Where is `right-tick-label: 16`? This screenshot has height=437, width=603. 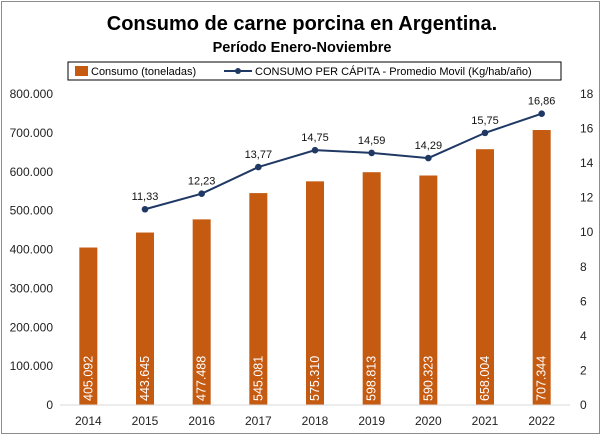
right-tick-label: 16 is located at coordinates (587, 129).